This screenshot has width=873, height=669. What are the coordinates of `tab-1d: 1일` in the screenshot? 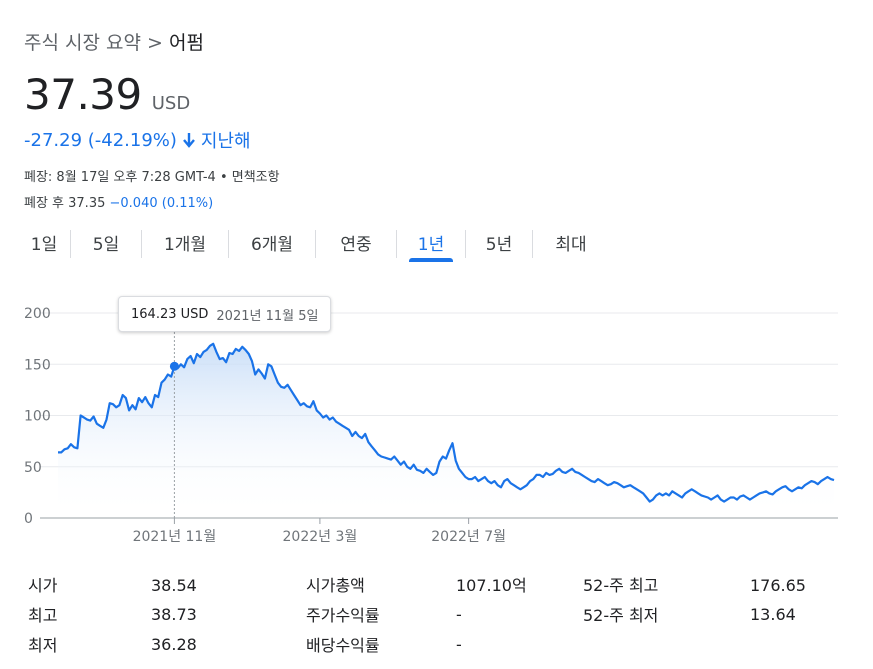 It's located at (44, 245).